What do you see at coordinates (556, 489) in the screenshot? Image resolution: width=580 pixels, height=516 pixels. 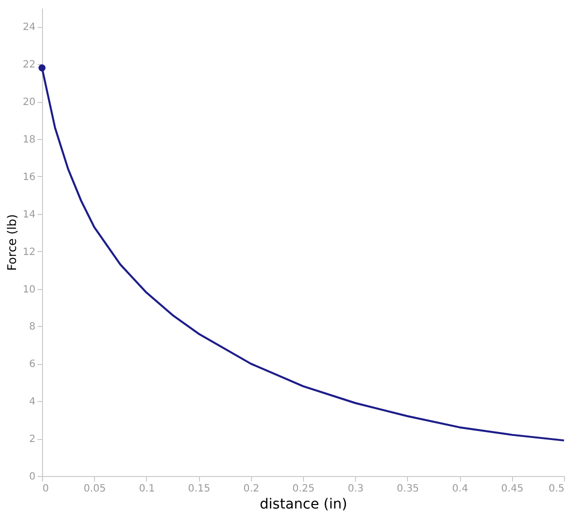 I see `x-tick-label: 0.5` at bounding box center [556, 489].